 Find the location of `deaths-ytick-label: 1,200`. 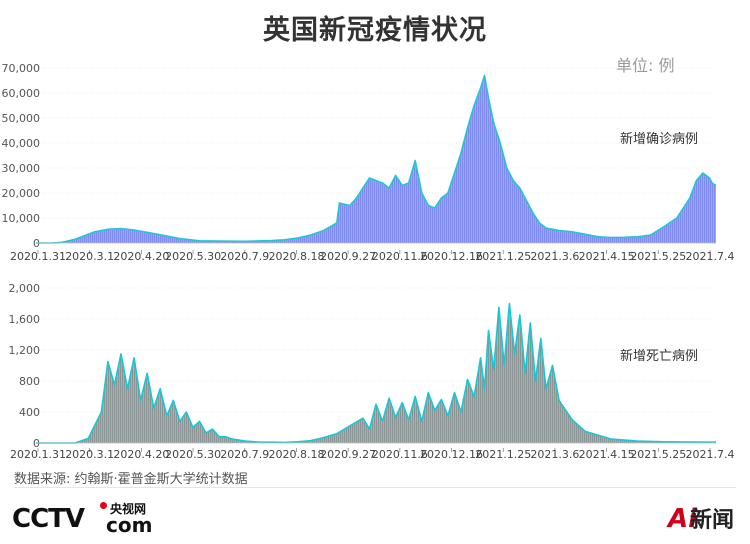

deaths-ytick-label: 1,200 is located at coordinates (25, 350).